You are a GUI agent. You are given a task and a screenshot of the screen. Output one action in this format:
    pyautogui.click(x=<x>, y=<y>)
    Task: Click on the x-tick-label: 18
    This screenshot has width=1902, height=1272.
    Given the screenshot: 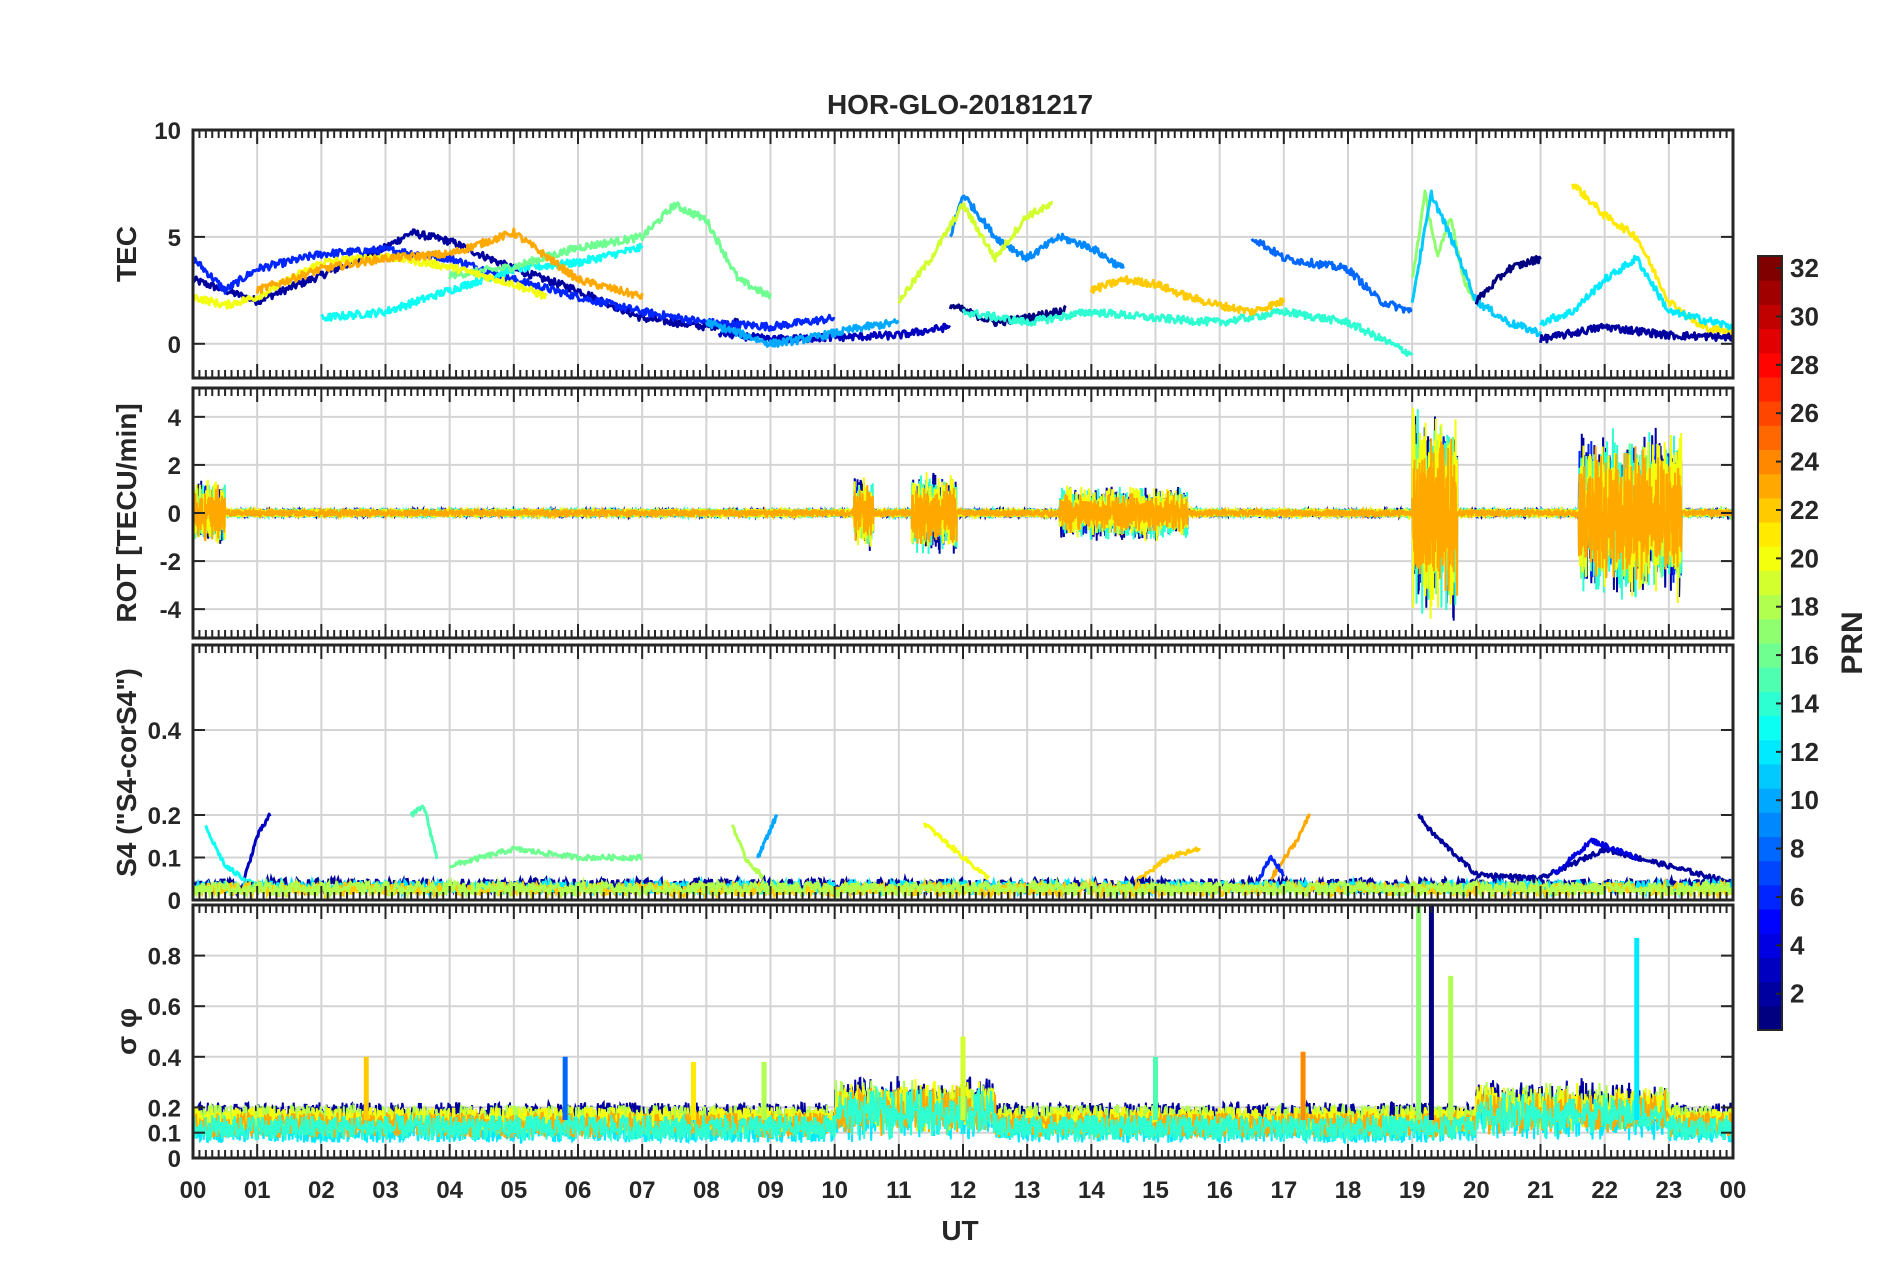 What is the action you would take?
    pyautogui.click(x=1348, y=1190)
    